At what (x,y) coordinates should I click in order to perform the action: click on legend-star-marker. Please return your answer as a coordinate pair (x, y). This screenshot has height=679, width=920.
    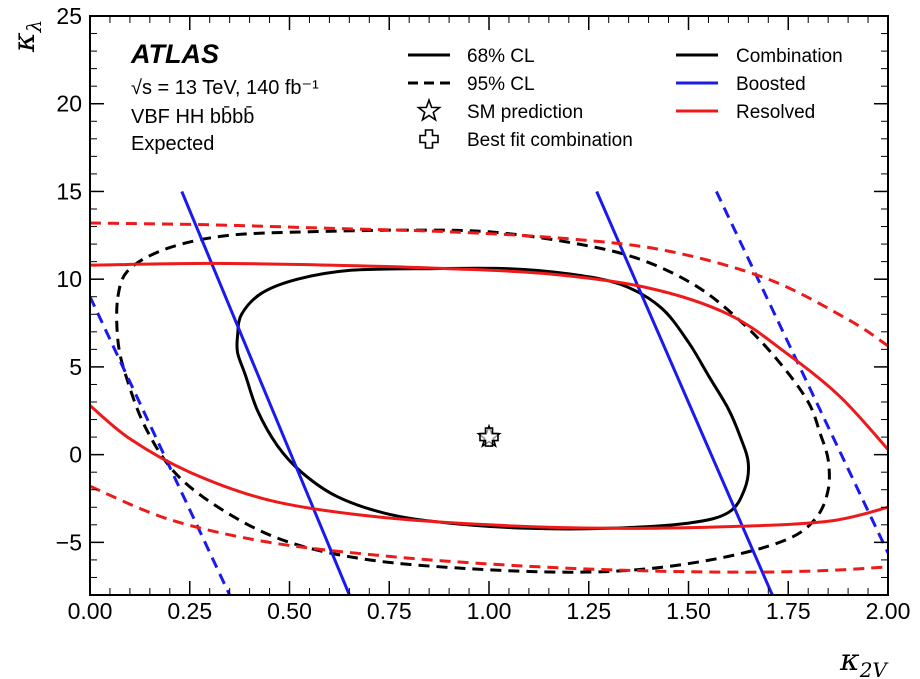
    Looking at the image, I should click on (429, 109).